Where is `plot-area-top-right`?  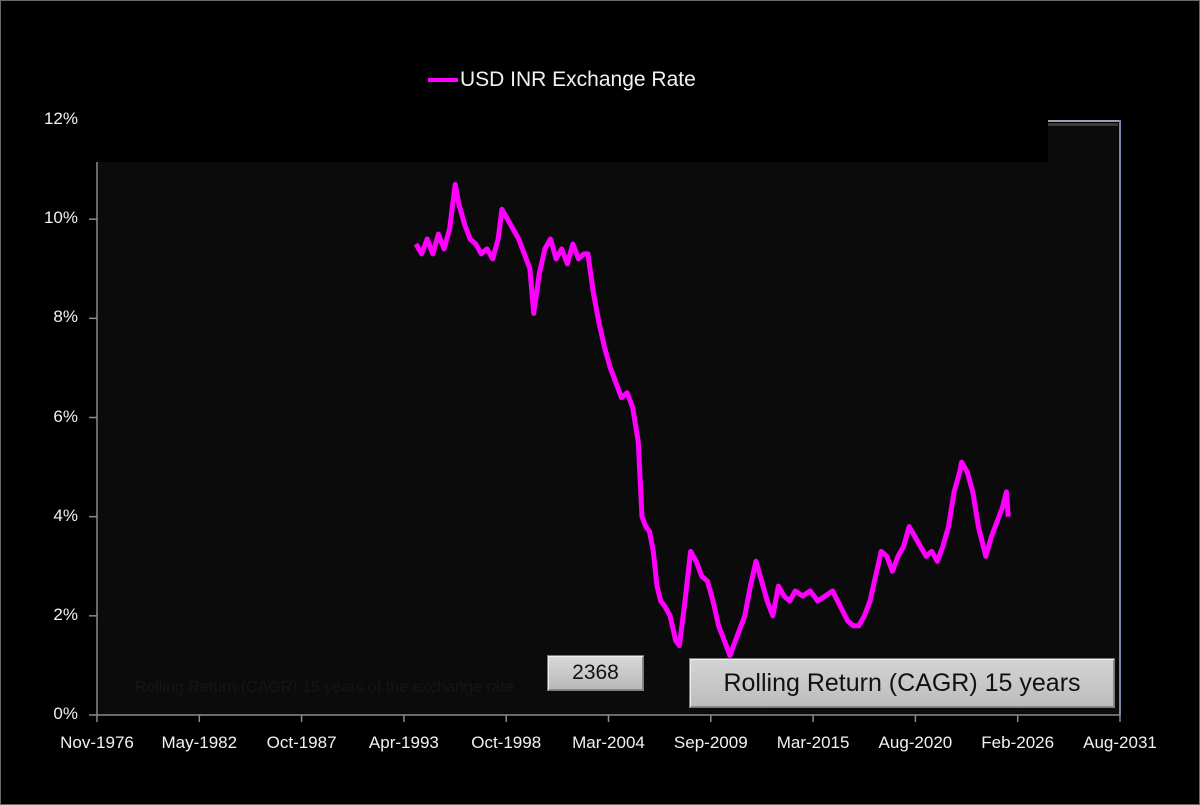
plot-area-top-right is located at coordinates (1083, 144).